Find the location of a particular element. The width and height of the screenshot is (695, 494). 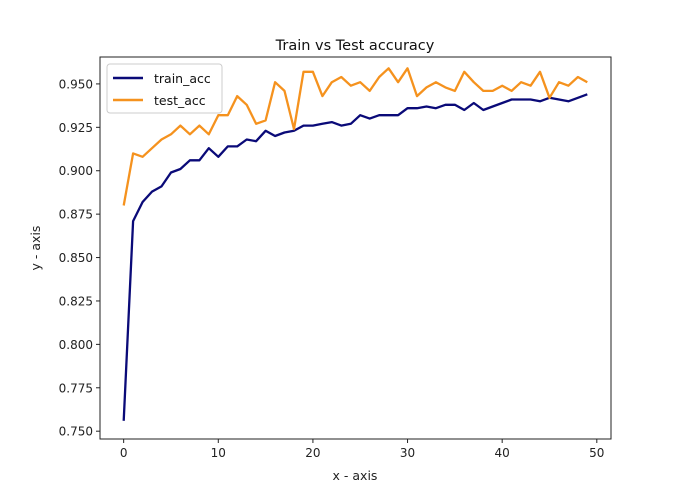

y-tick-label: 0.950 is located at coordinates (76, 84).